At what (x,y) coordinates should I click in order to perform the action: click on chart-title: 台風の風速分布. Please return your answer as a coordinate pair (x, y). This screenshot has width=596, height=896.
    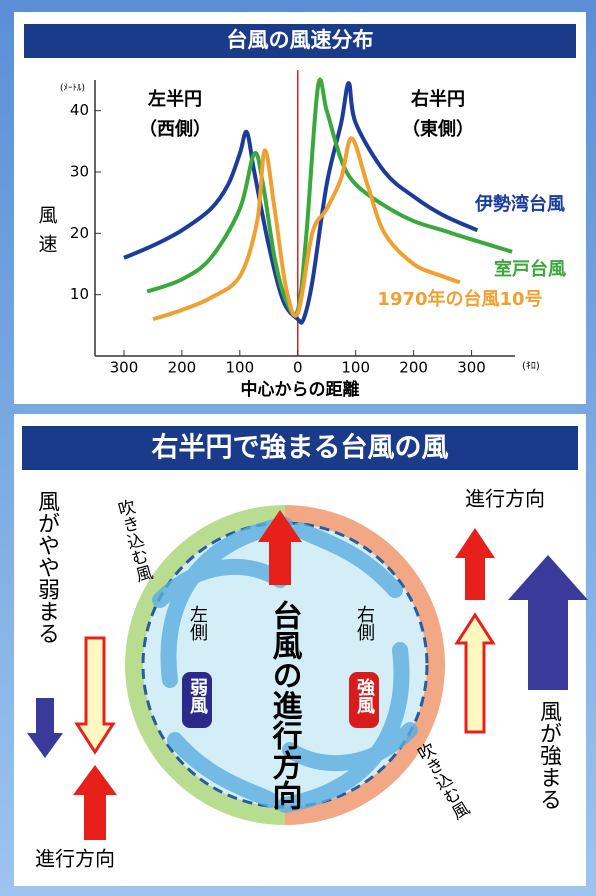
    Looking at the image, I should click on (300, 40).